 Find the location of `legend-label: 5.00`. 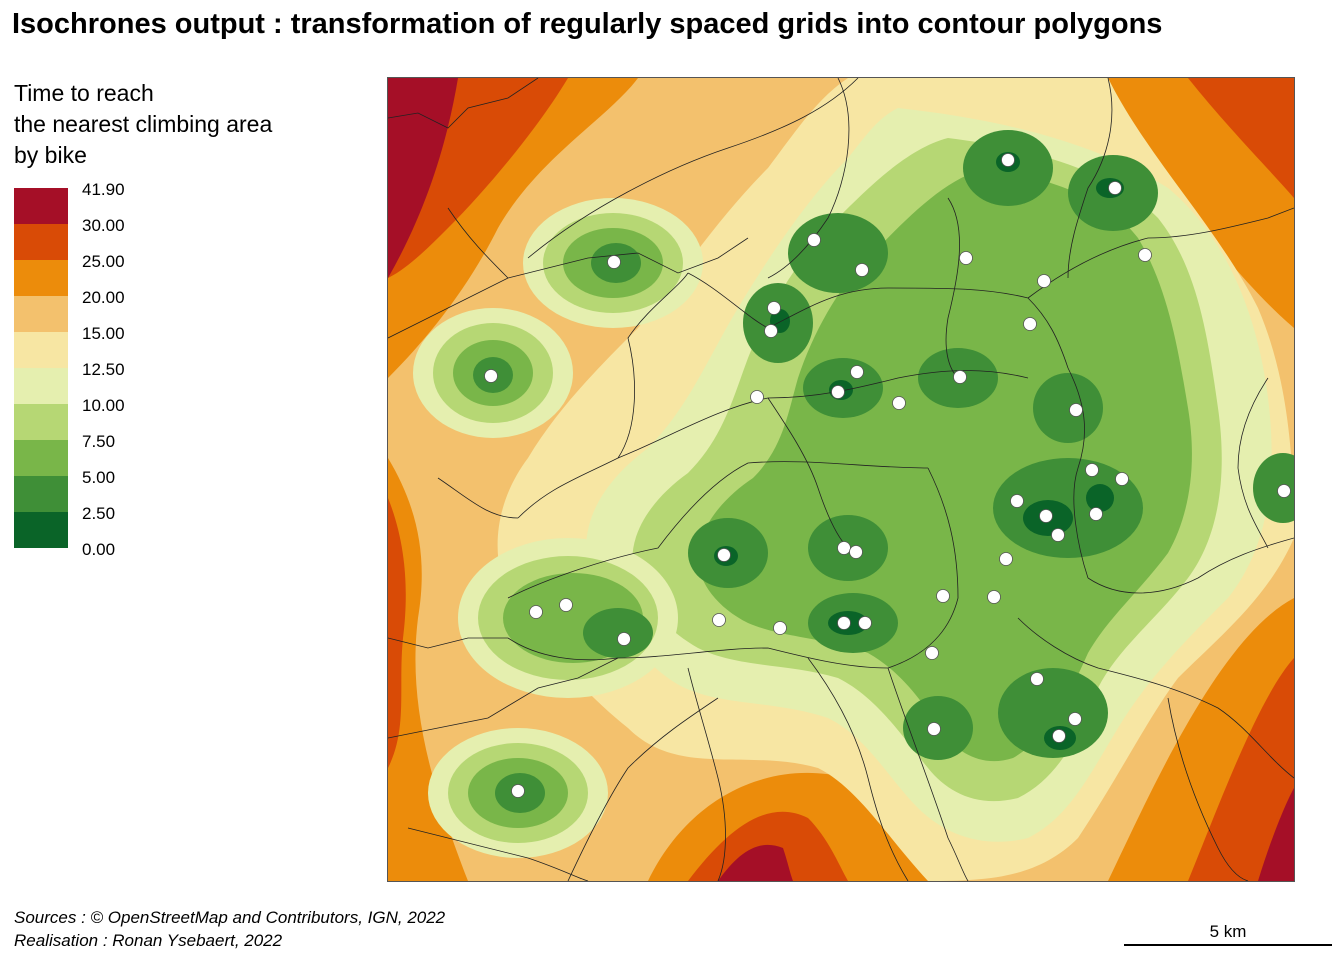

legend-label: 5.00 is located at coordinates (99, 477).